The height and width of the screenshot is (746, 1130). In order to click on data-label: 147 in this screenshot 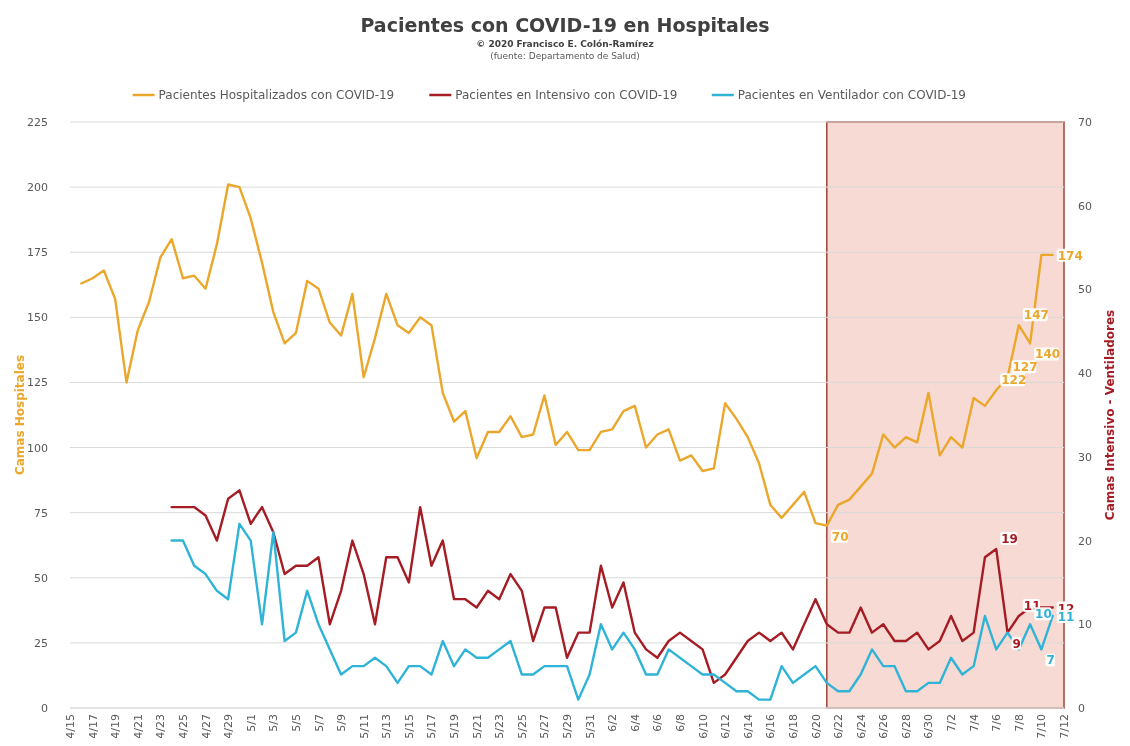, I will do `click(1036, 315)`.